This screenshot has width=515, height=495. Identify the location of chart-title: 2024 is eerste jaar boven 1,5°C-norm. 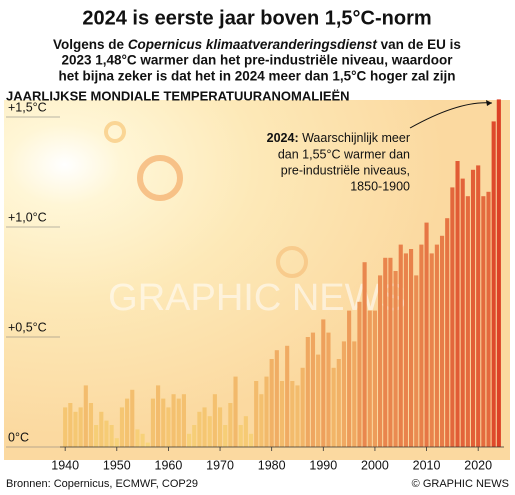
(256, 18).